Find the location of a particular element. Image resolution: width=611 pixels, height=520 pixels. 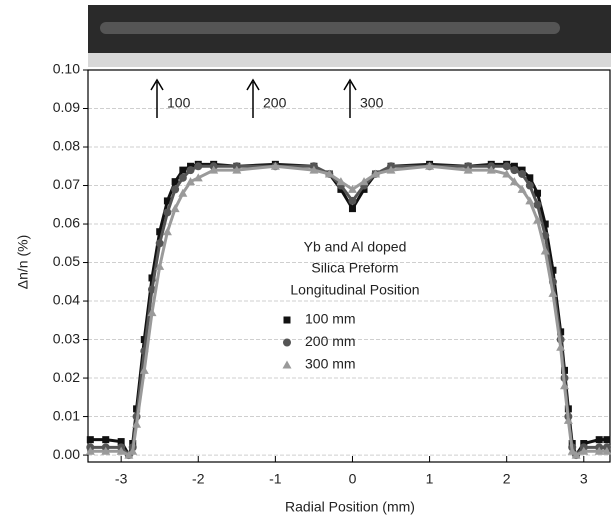

preform-rod is located at coordinates (330, 28).